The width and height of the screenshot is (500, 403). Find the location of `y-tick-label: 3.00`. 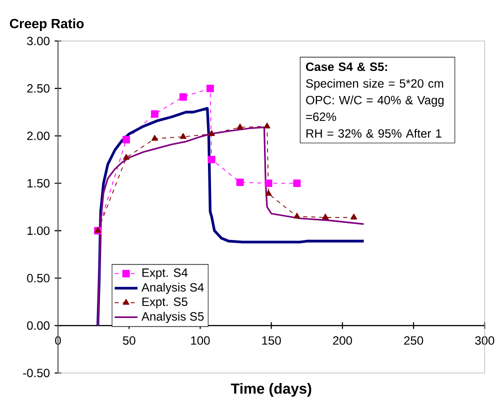

y-tick-label: 3.00 is located at coordinates (38, 41).